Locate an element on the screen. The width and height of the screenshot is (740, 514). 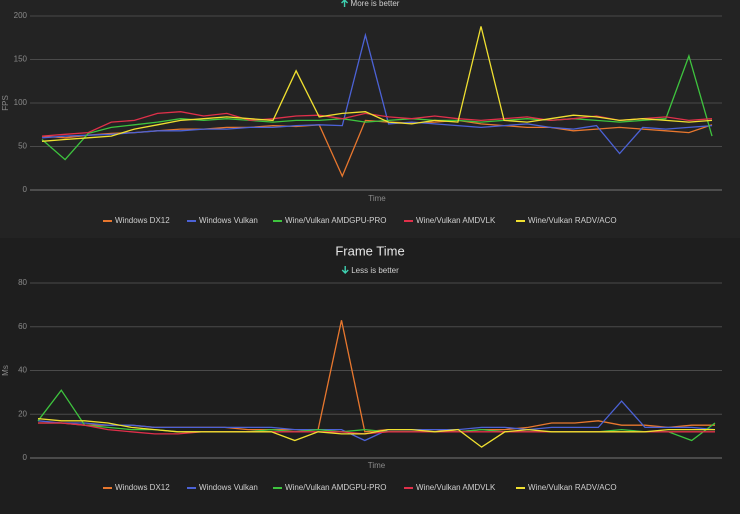
chart-subtitle: Less is better is located at coordinates (375, 270).